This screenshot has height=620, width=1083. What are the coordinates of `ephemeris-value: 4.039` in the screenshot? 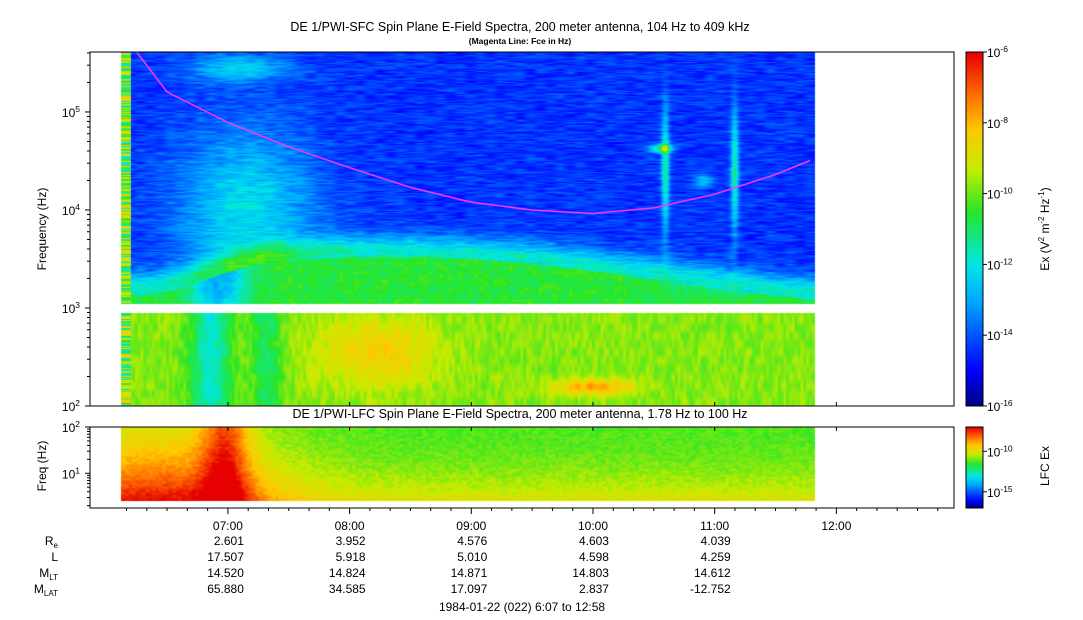 It's located at (716, 541).